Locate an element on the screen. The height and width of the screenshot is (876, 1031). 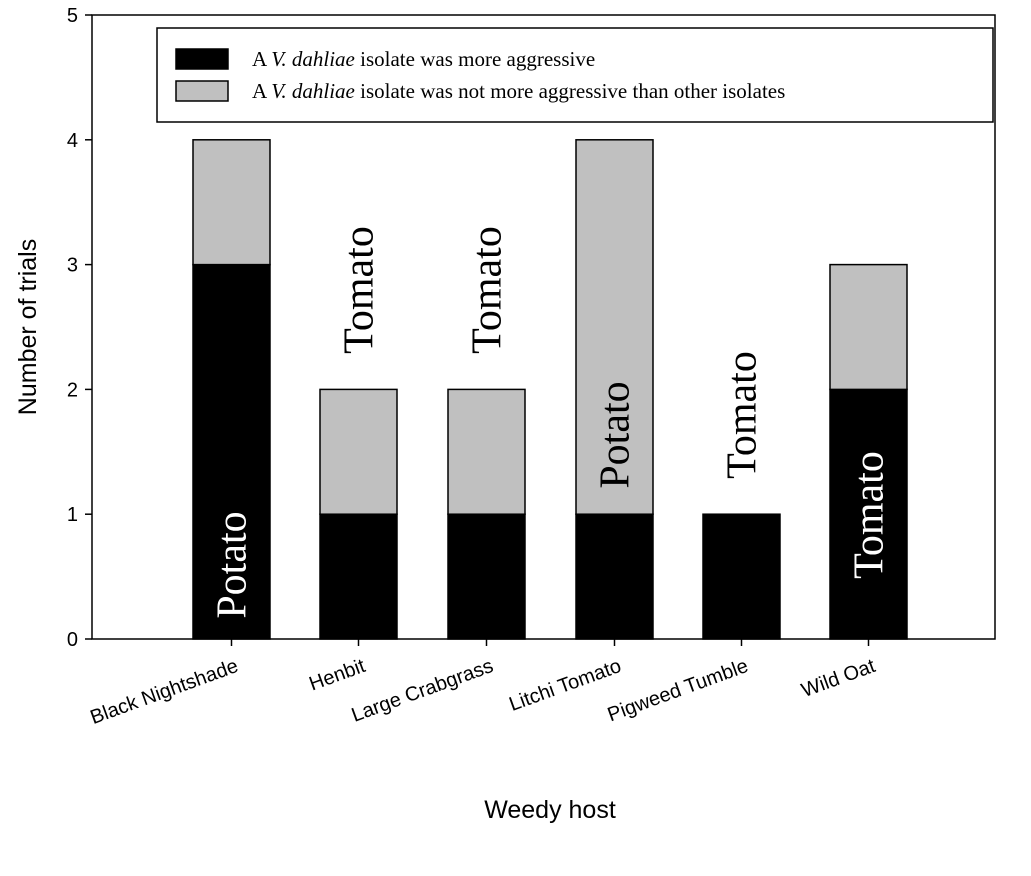
y-tick-label: 5 is located at coordinates (72, 16).